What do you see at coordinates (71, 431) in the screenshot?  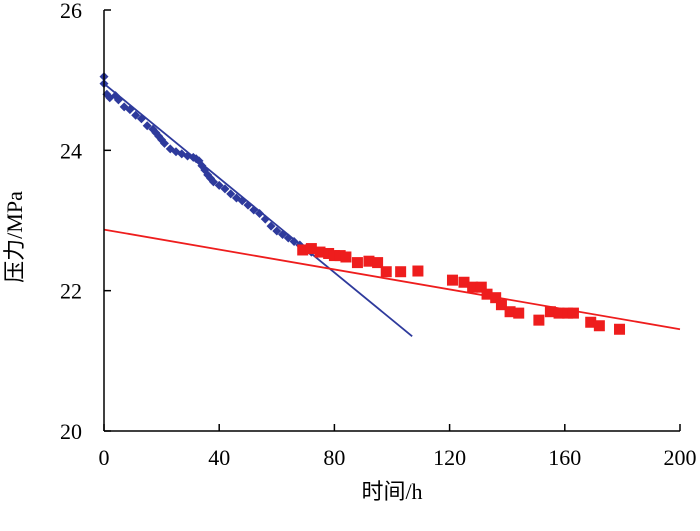 I see `y-tick-label: 20` at bounding box center [71, 431].